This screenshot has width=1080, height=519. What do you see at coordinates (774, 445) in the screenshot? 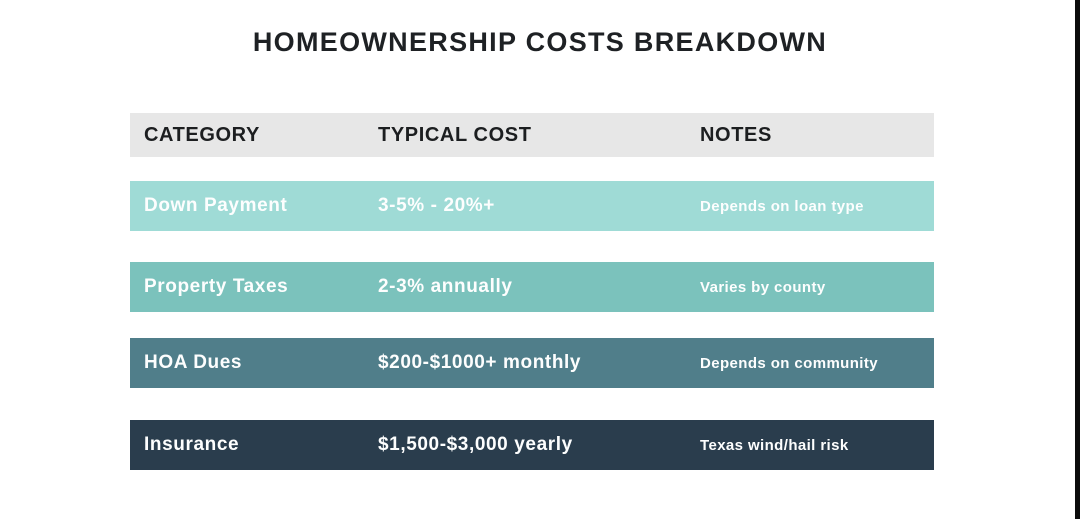
I see `row-notes-cell: Texas wind/hail risk` at bounding box center [774, 445].